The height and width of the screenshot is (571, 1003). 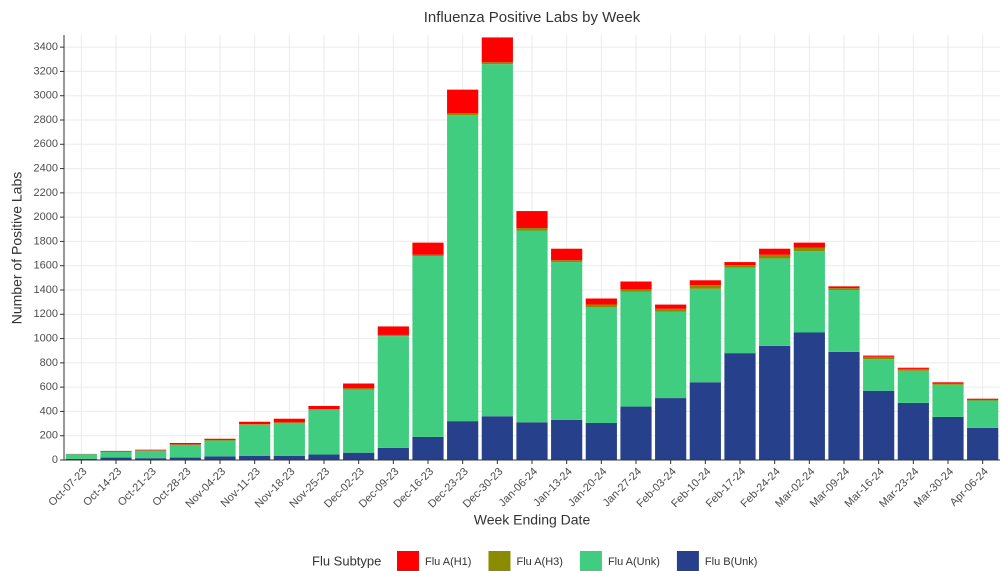 What do you see at coordinates (731, 562) in the screenshot?
I see `legend-label: Flu B(Unk)` at bounding box center [731, 562].